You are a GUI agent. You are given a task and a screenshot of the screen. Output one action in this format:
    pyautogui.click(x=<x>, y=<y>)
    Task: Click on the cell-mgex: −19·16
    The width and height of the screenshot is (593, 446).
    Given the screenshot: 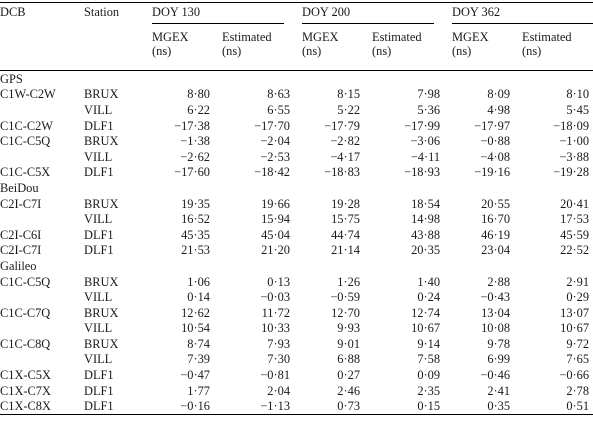 What is the action you would take?
    pyautogui.click(x=492, y=172)
    